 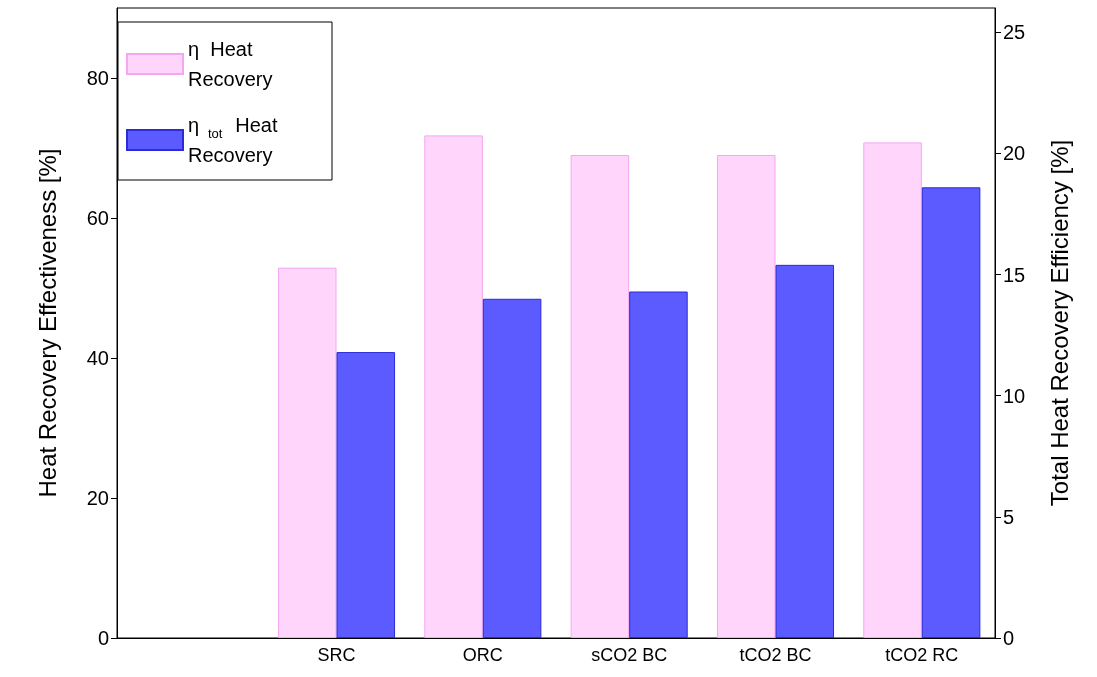 What do you see at coordinates (97, 78) in the screenshot?
I see `y-tick-label: 80` at bounding box center [97, 78].